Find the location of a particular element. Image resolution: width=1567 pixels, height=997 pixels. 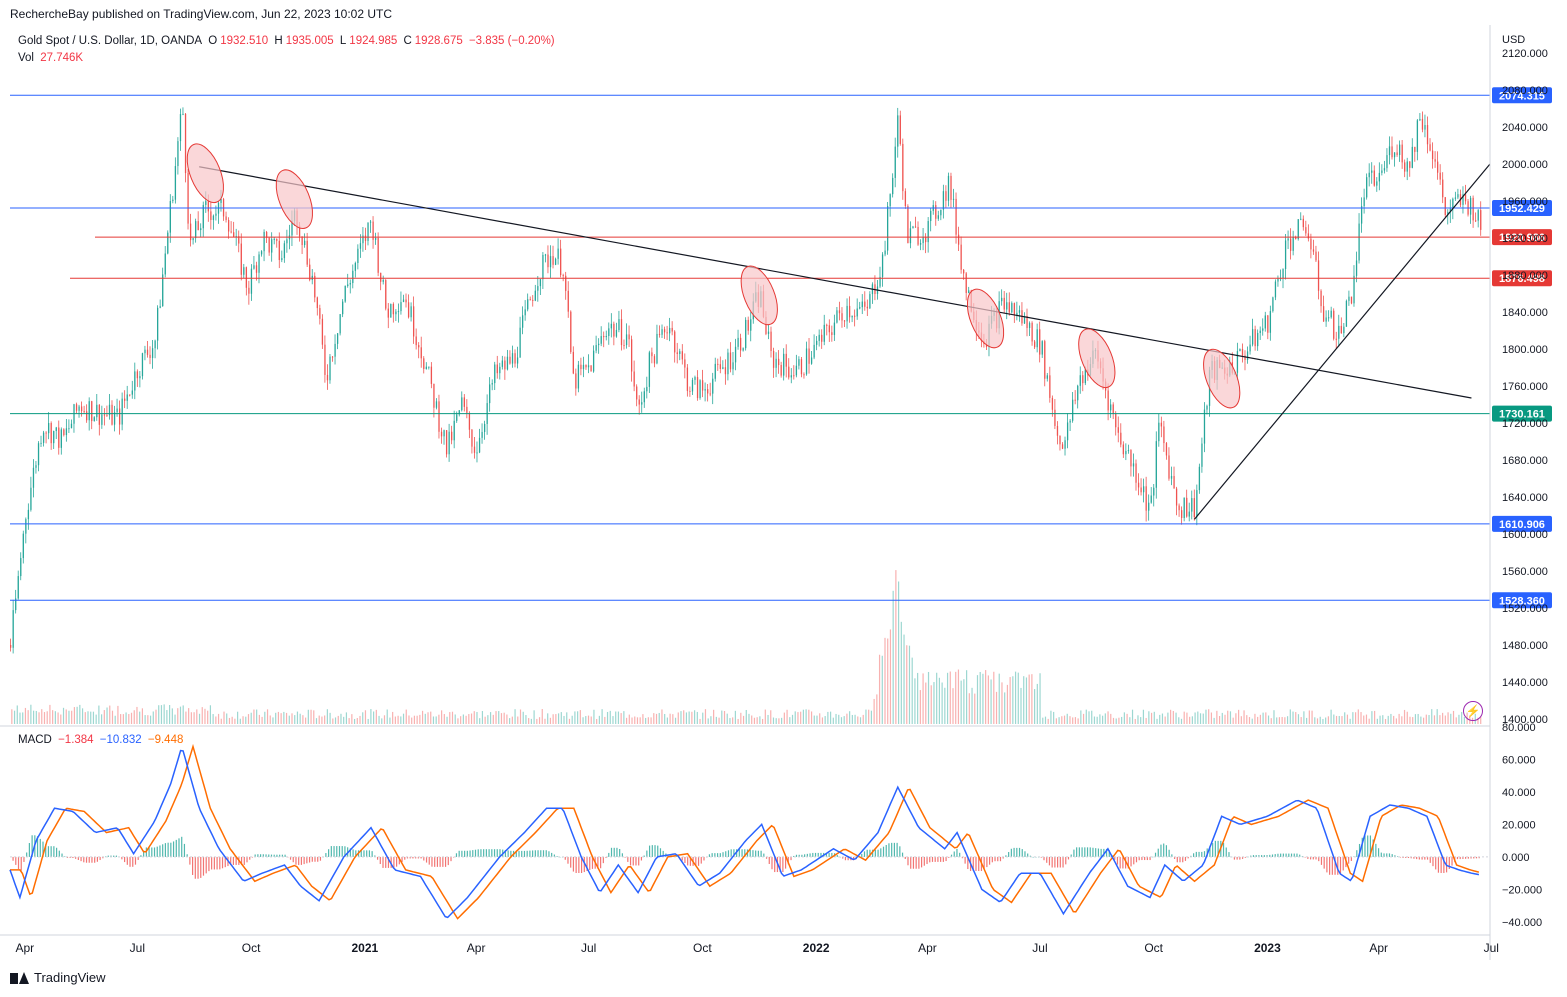

lightning-icon: ⚡ is located at coordinates (1473, 711).